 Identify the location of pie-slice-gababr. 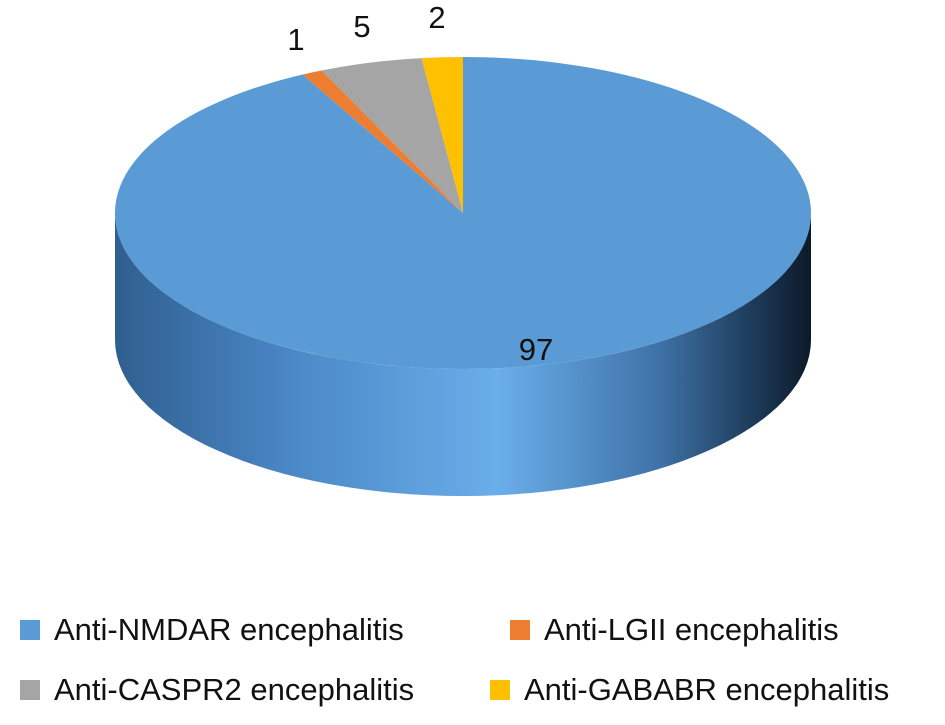
(442, 135).